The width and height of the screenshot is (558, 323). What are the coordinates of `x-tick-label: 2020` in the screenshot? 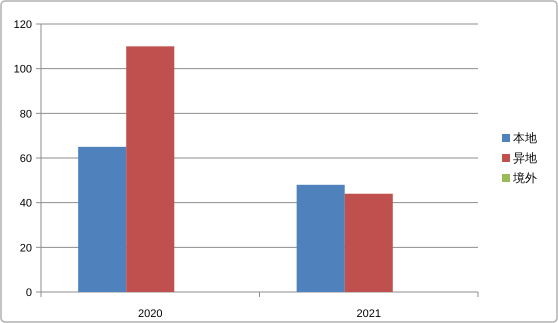 It's located at (150, 314).